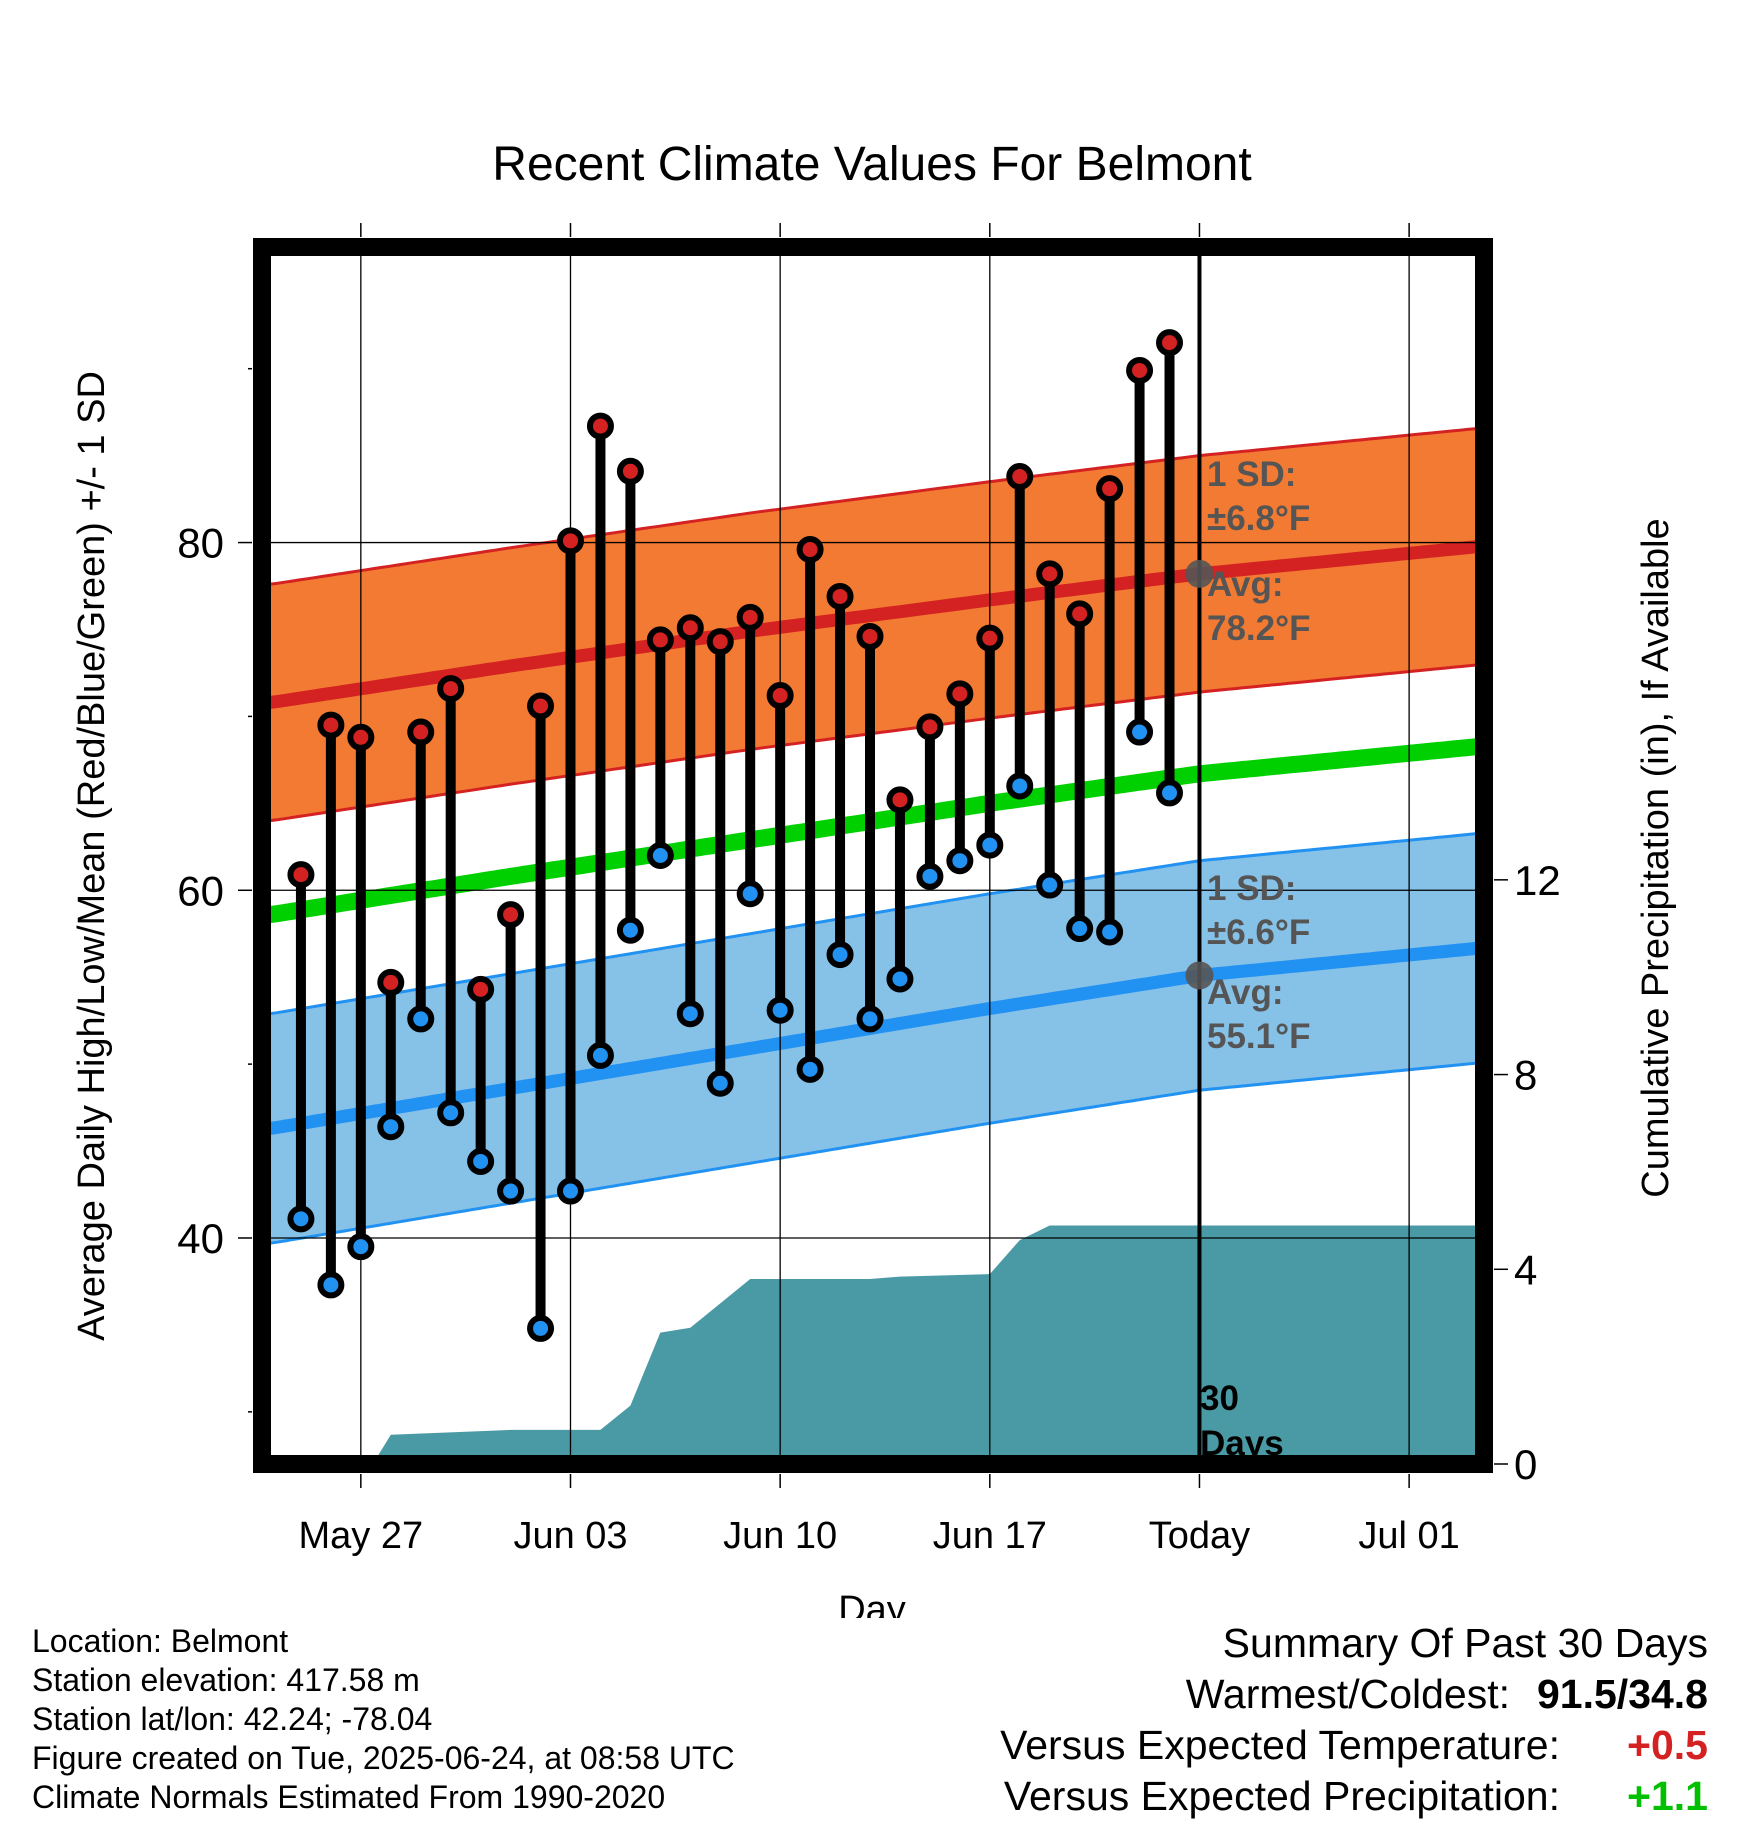 The height and width of the screenshot is (1828, 1748). What do you see at coordinates (361, 1536) in the screenshot?
I see `x-tick-label: May 27` at bounding box center [361, 1536].